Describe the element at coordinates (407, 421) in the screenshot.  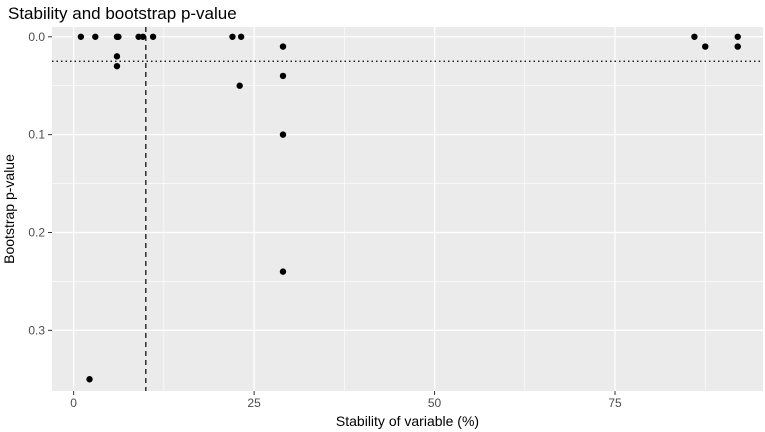
I see `x-axis-title: Stability of variable (%)` at that location.